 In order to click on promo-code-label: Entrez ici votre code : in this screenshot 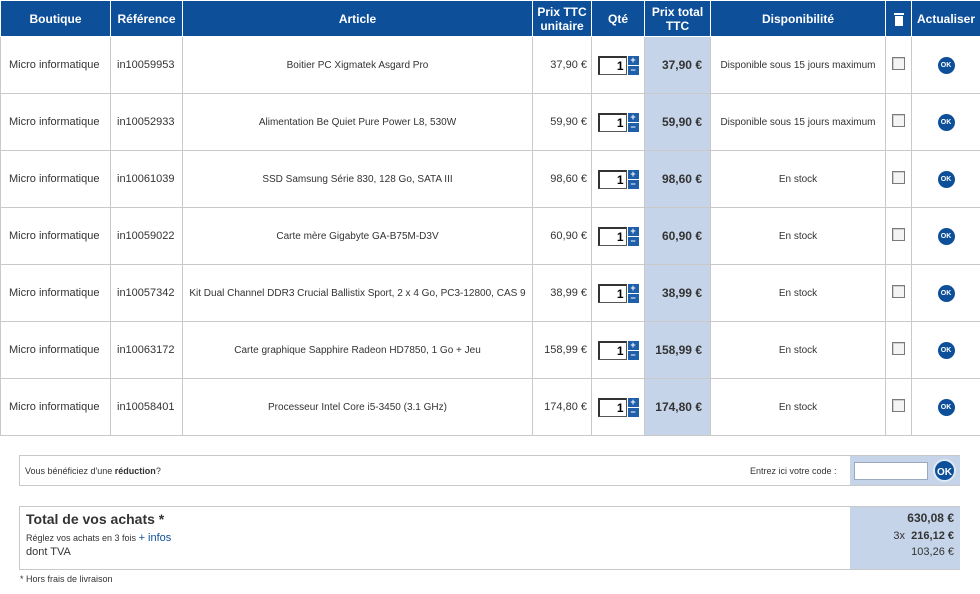, I will do `click(793, 471)`.